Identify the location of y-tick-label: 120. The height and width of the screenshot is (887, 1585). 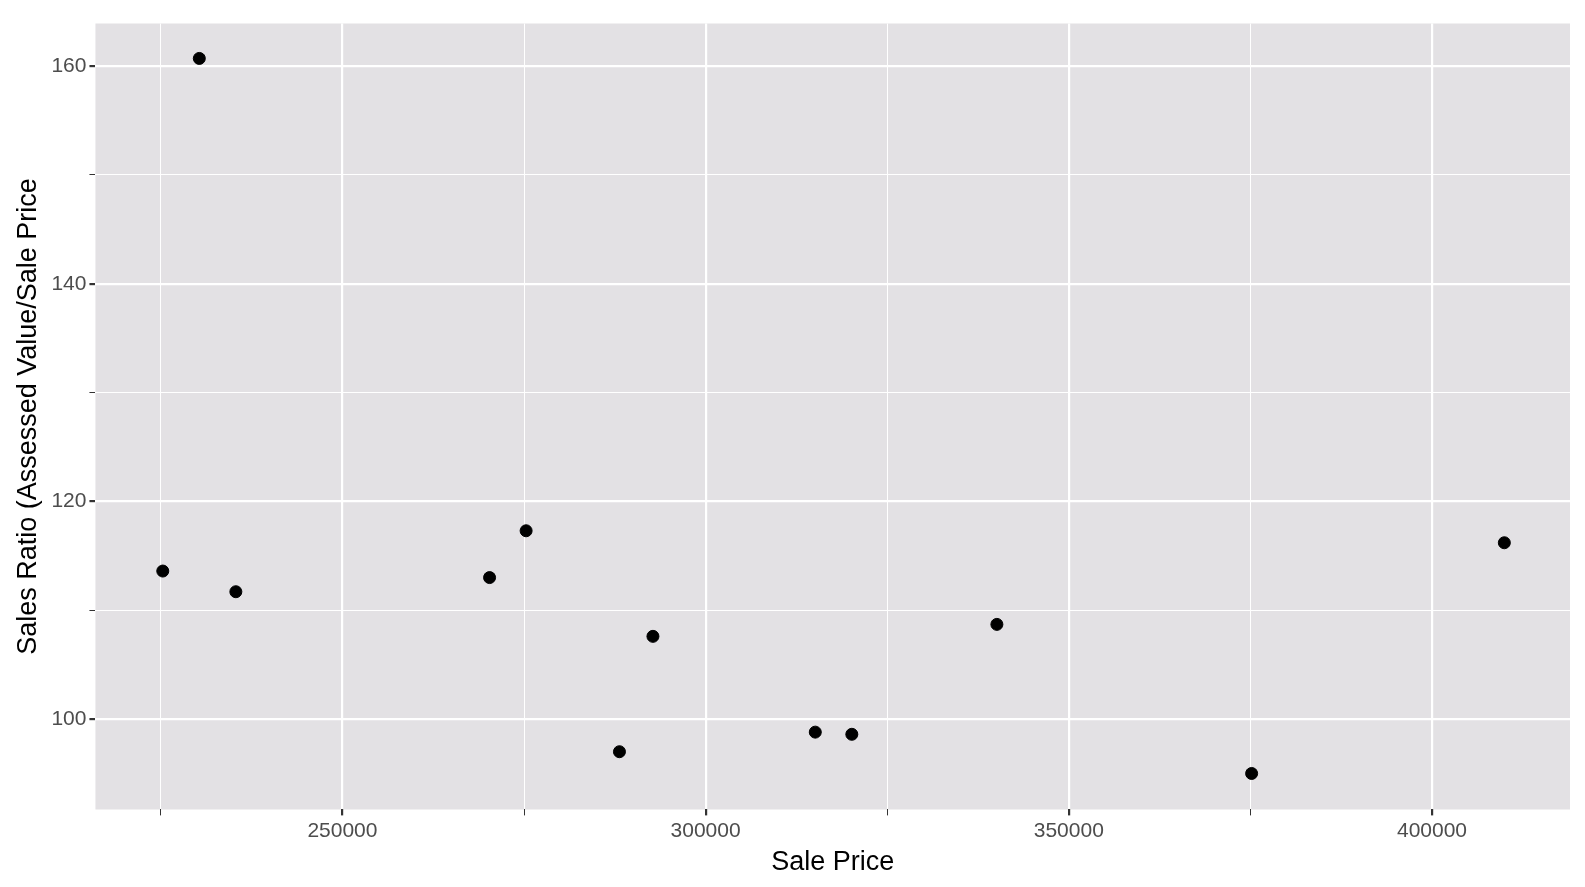
(69, 500).